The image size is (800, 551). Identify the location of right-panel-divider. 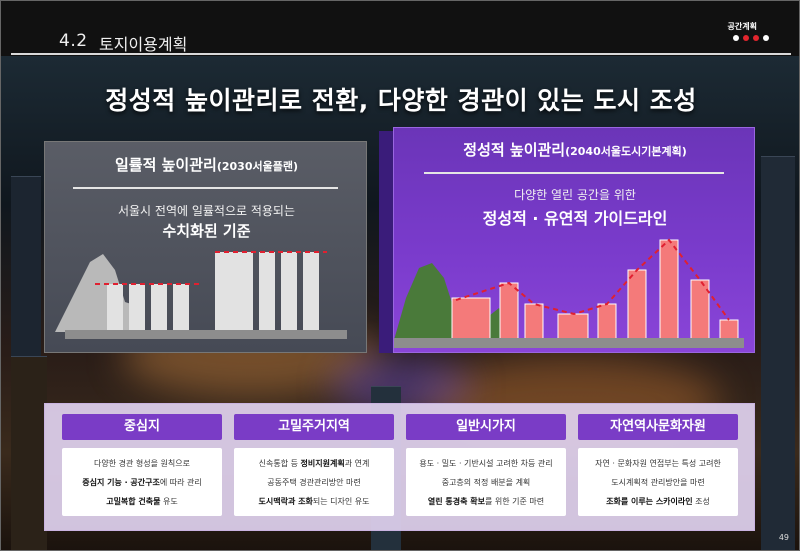
(574, 173).